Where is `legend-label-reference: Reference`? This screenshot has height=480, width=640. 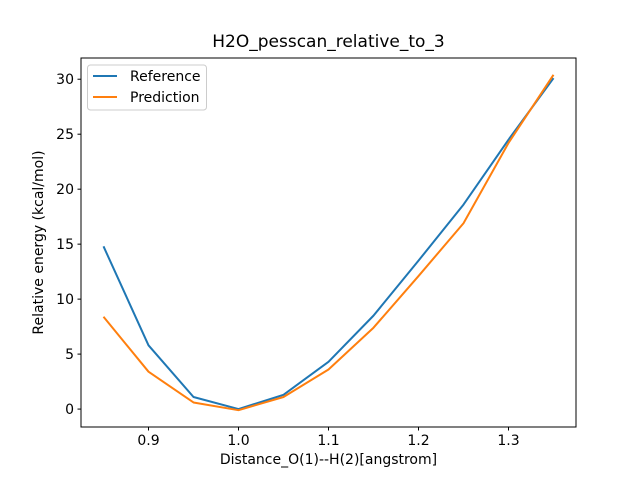 legend-label-reference: Reference is located at coordinates (165, 77).